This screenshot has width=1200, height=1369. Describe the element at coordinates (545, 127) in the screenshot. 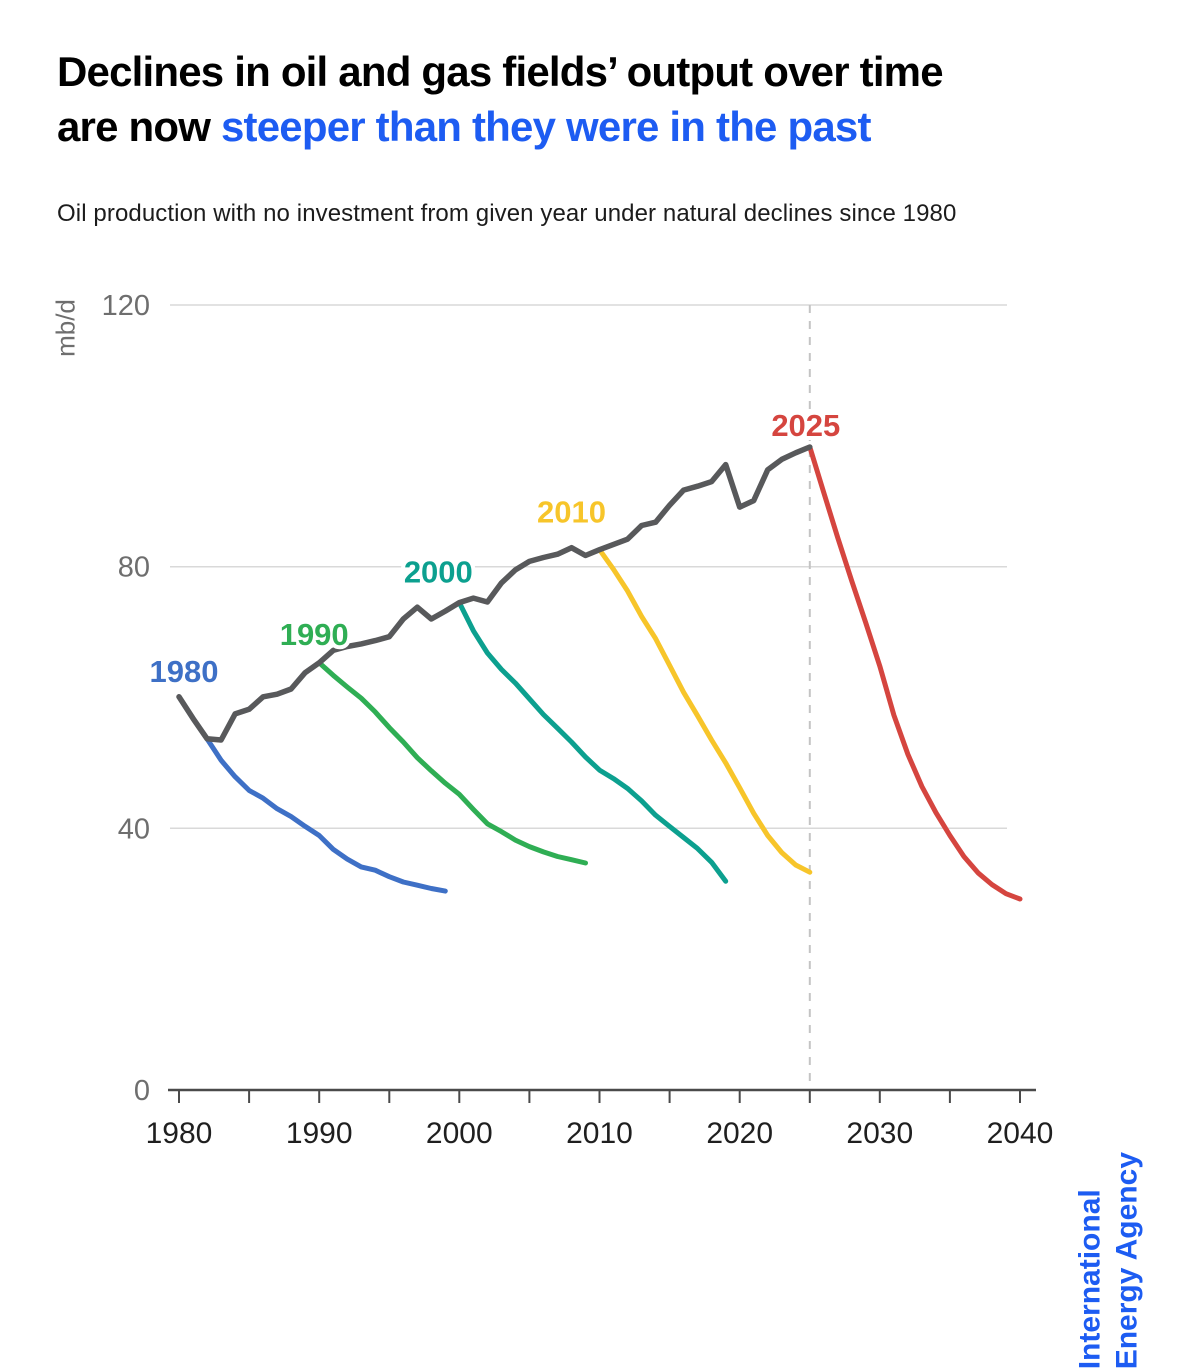

I see `title-line2-accent: steeper than they were in the past` at that location.